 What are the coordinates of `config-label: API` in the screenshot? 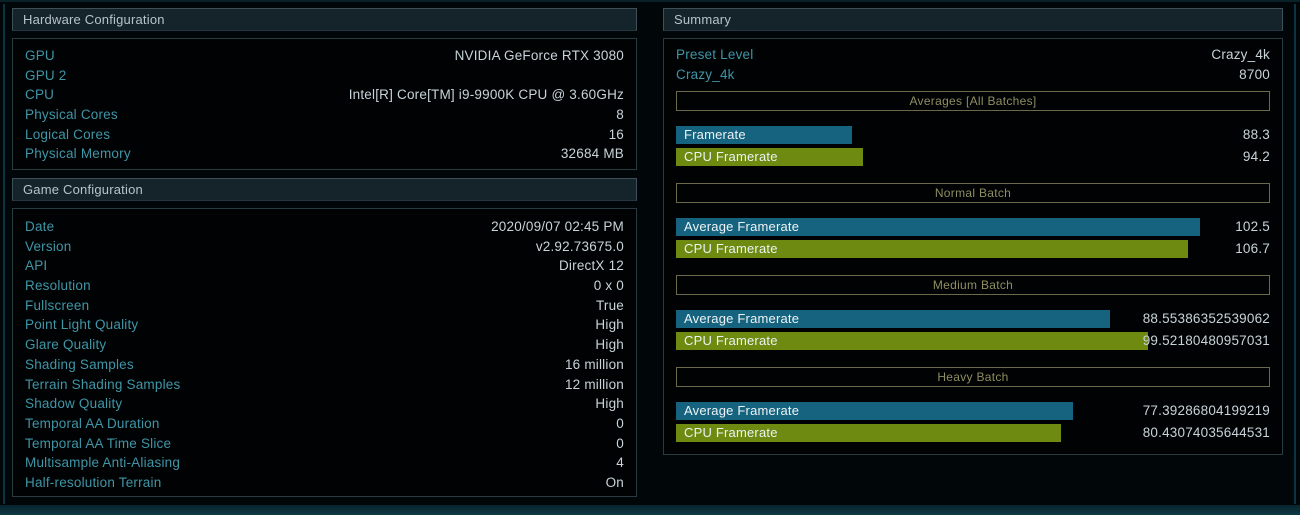 It's located at (36, 266).